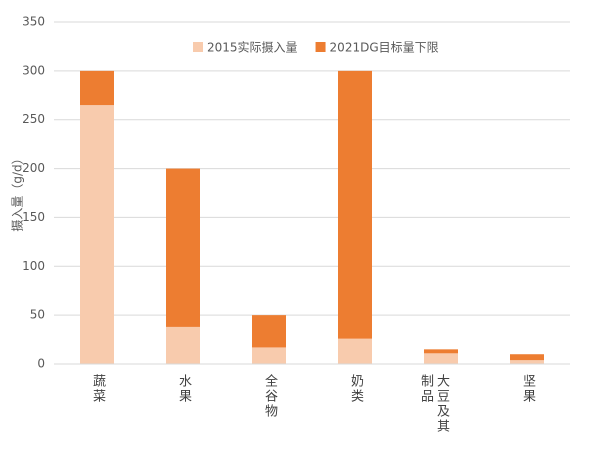 Image resolution: width=592 pixels, height=456 pixels. What do you see at coordinates (527, 389) in the screenshot?
I see `x-tick-label: 坚果` at bounding box center [527, 389].